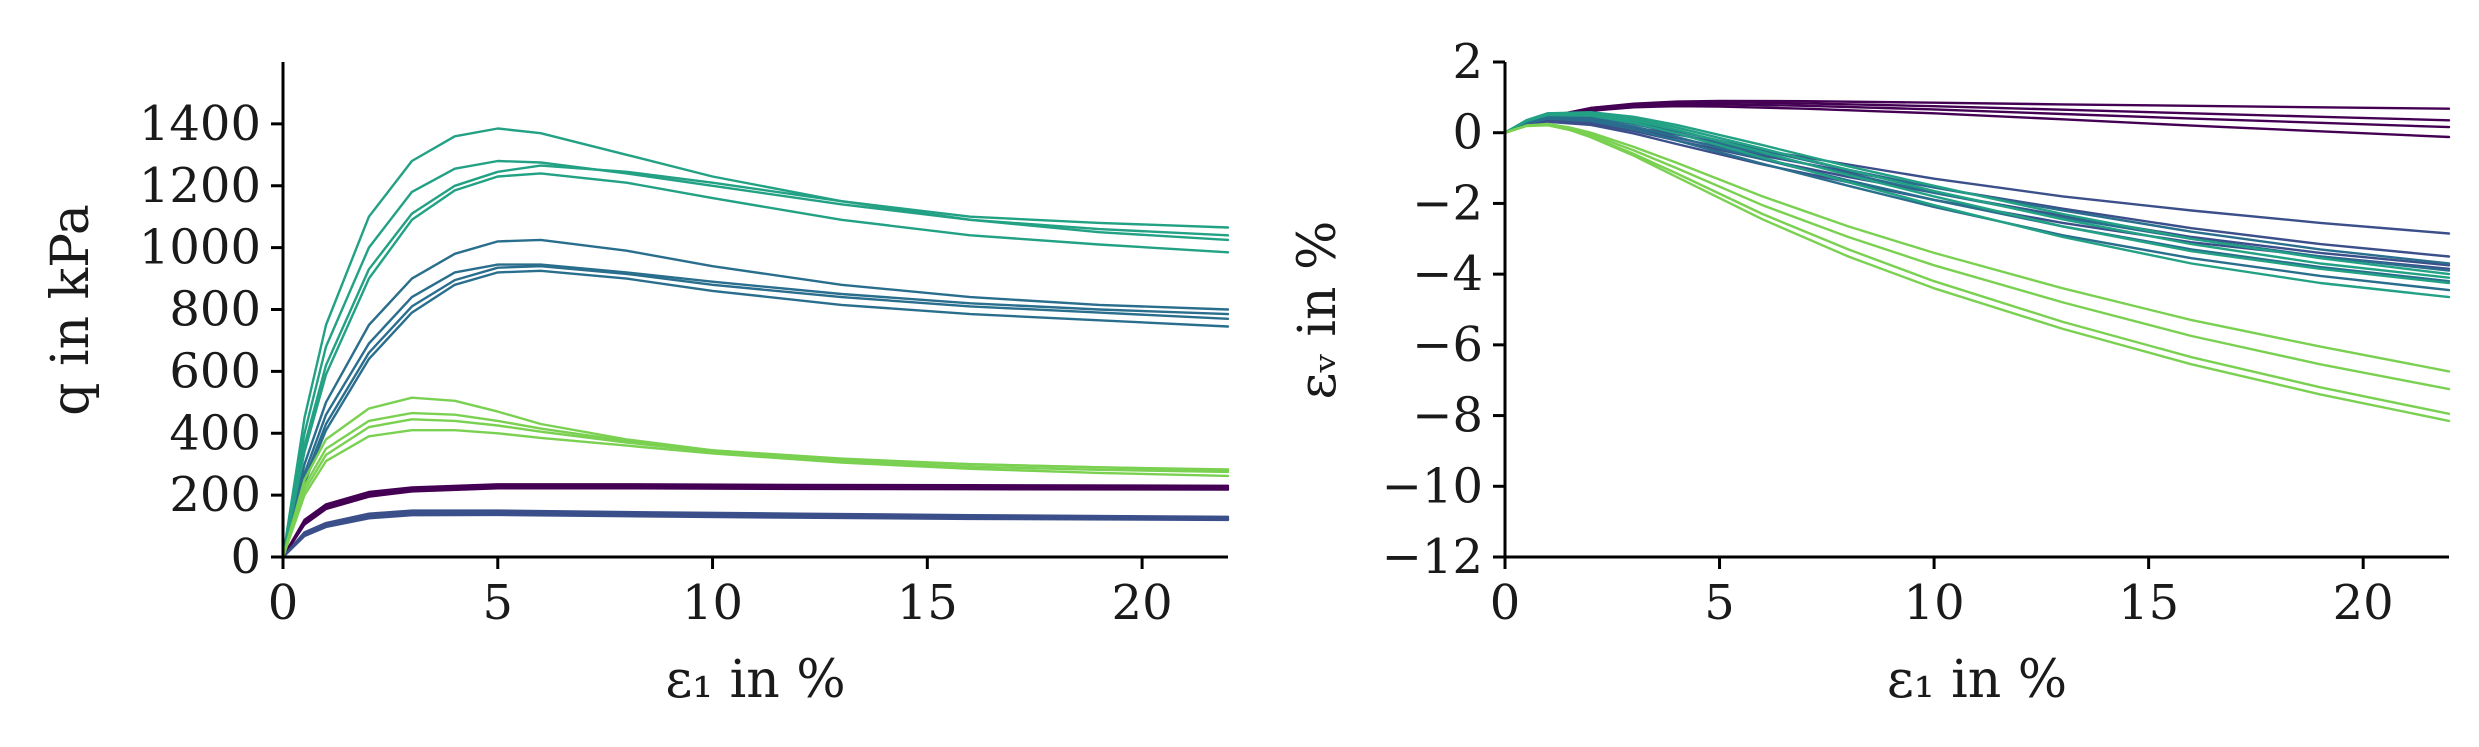 The height and width of the screenshot is (747, 2479). Describe the element at coordinates (1467, 62) in the screenshot. I see `y-tick-label: 2` at that location.